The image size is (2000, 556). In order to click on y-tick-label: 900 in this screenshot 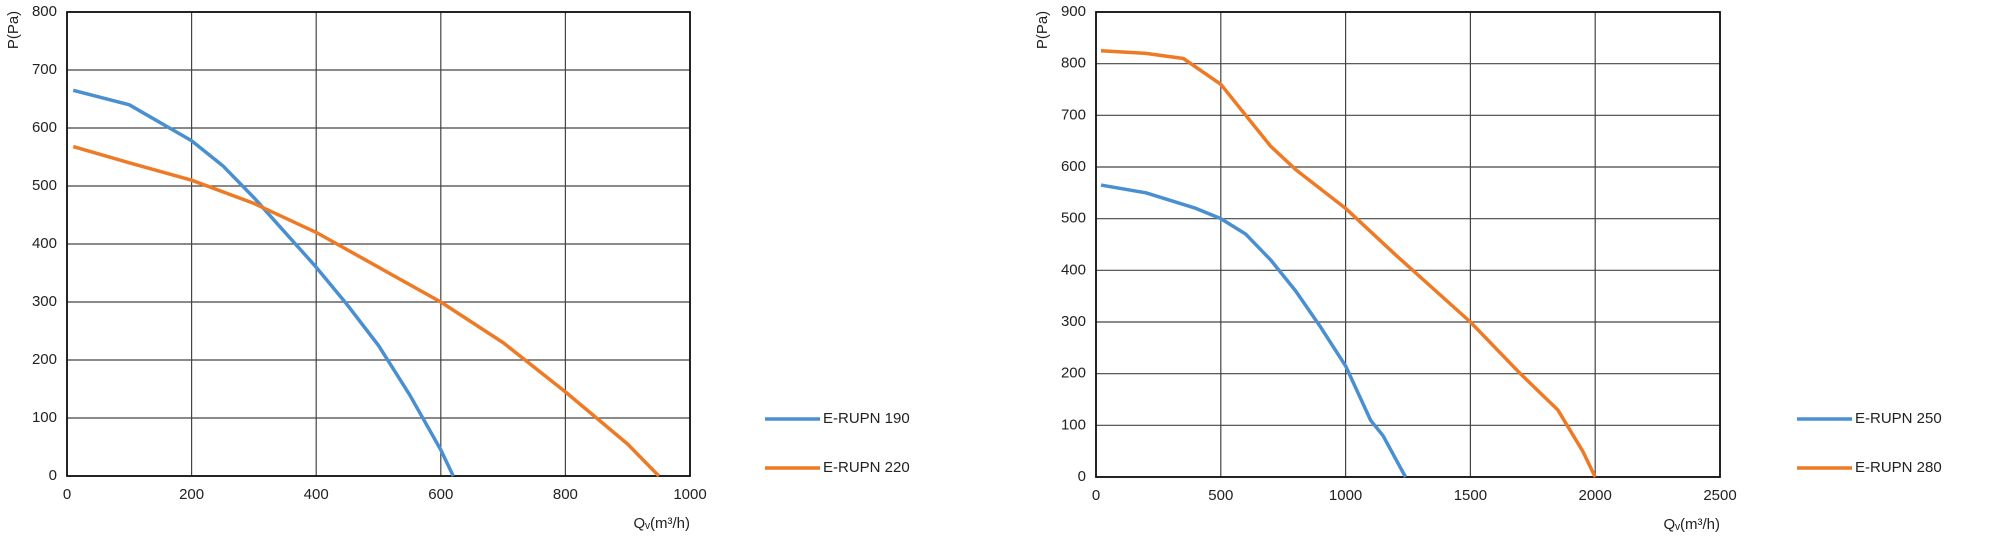, I will do `click(1073, 11)`.